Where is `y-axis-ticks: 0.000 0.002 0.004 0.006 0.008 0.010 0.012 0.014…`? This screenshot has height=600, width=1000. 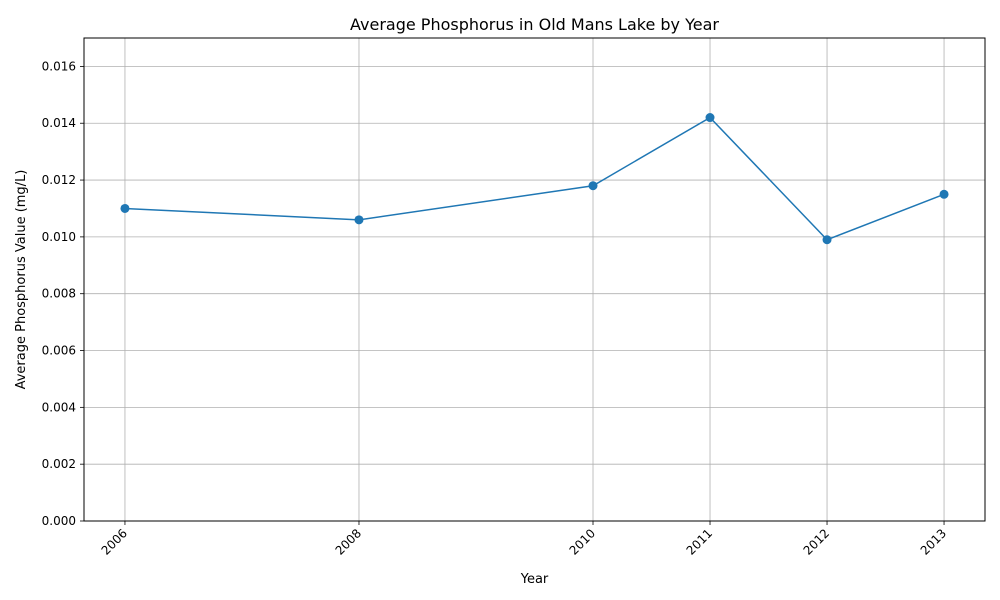 y-axis-ticks: 0.000 0.002 0.004 0.006 0.008 0.010 0.012 0.014… is located at coordinates (63, 293).